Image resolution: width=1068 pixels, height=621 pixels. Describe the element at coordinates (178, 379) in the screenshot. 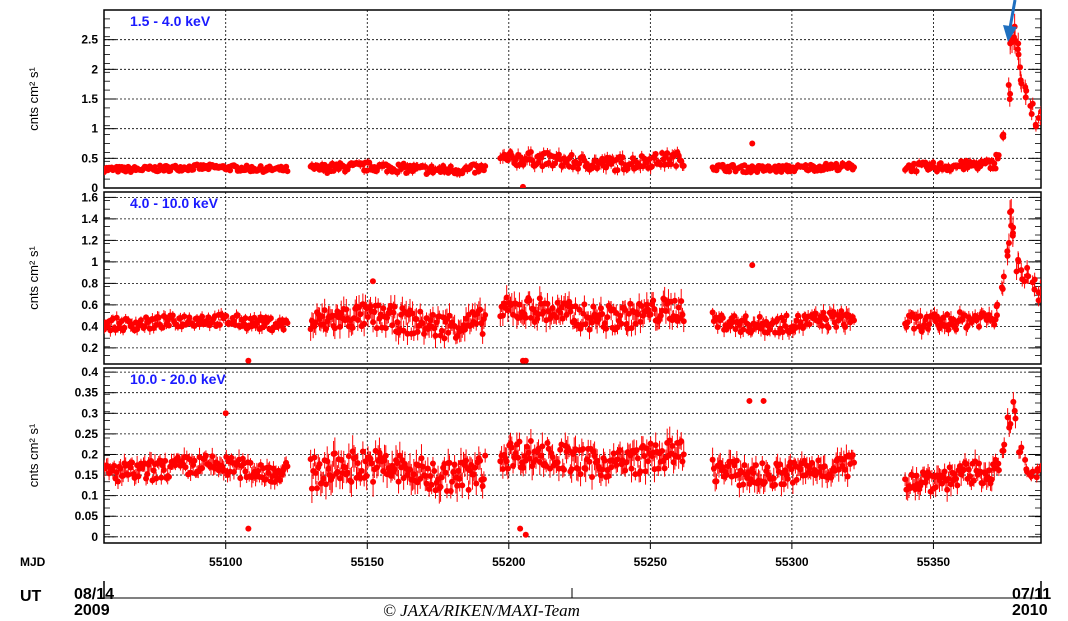

I see `band-label: 10.0 - 20.0 keV` at that location.